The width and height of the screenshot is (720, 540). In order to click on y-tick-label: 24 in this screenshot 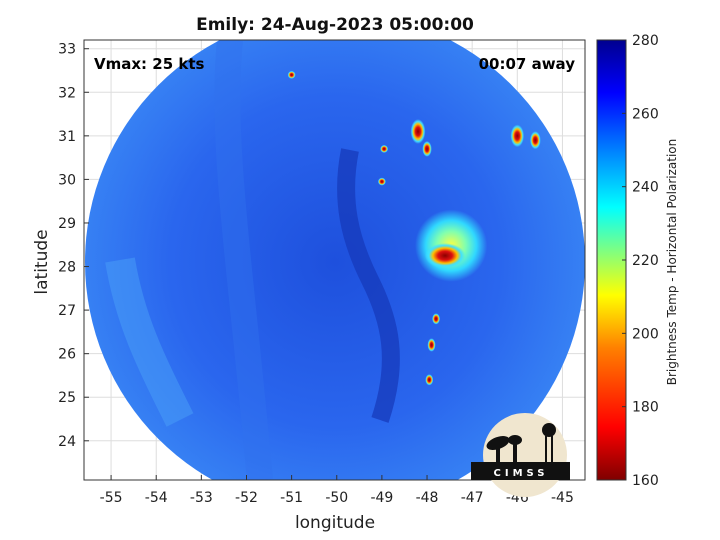, I will do `click(67, 442)`.